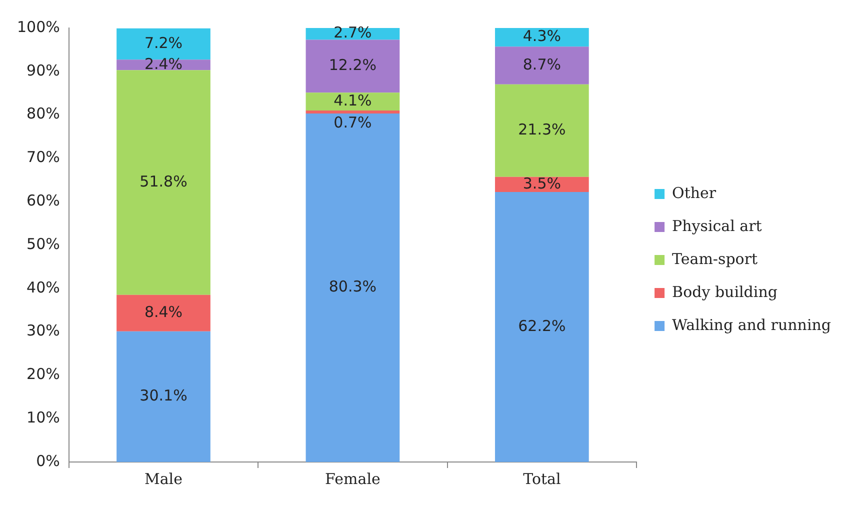 The image size is (859, 506). I want to click on y-tick-label: 90%, so click(43, 70).